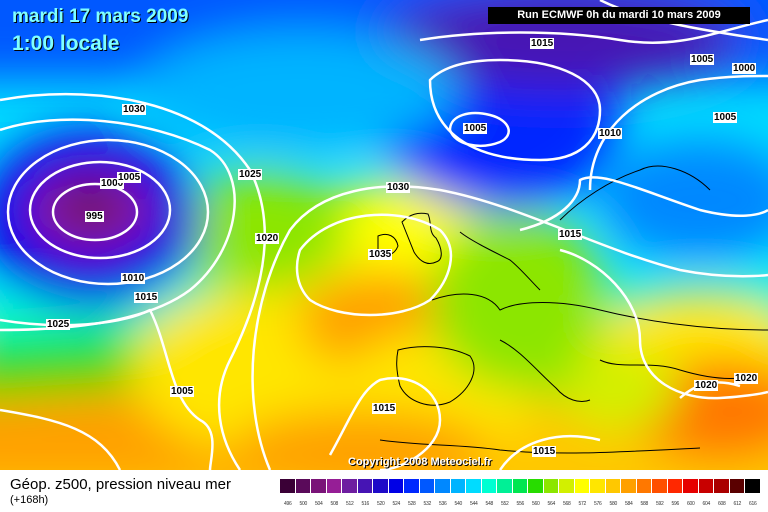 Image resolution: width=768 pixels, height=512 pixels. What do you see at coordinates (660, 504) in the screenshot?
I see `scale-tick-label: 592` at bounding box center [660, 504].